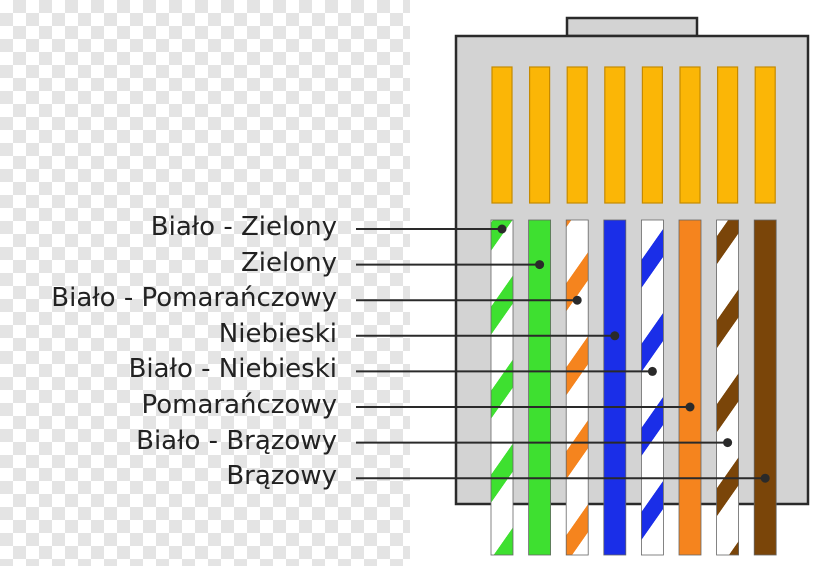 This screenshot has width=840, height=566. I want to click on wire-label-3: Biało - Pomarańczowy, so click(194, 298).